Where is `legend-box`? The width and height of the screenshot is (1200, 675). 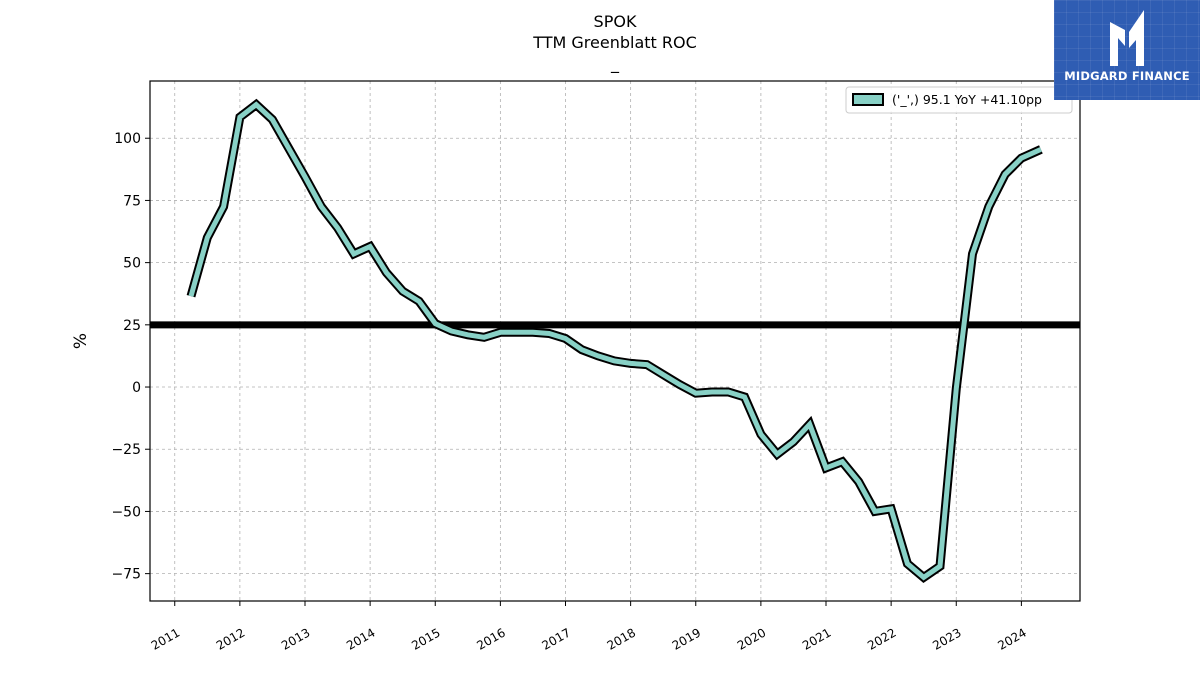 legend-box is located at coordinates (959, 100).